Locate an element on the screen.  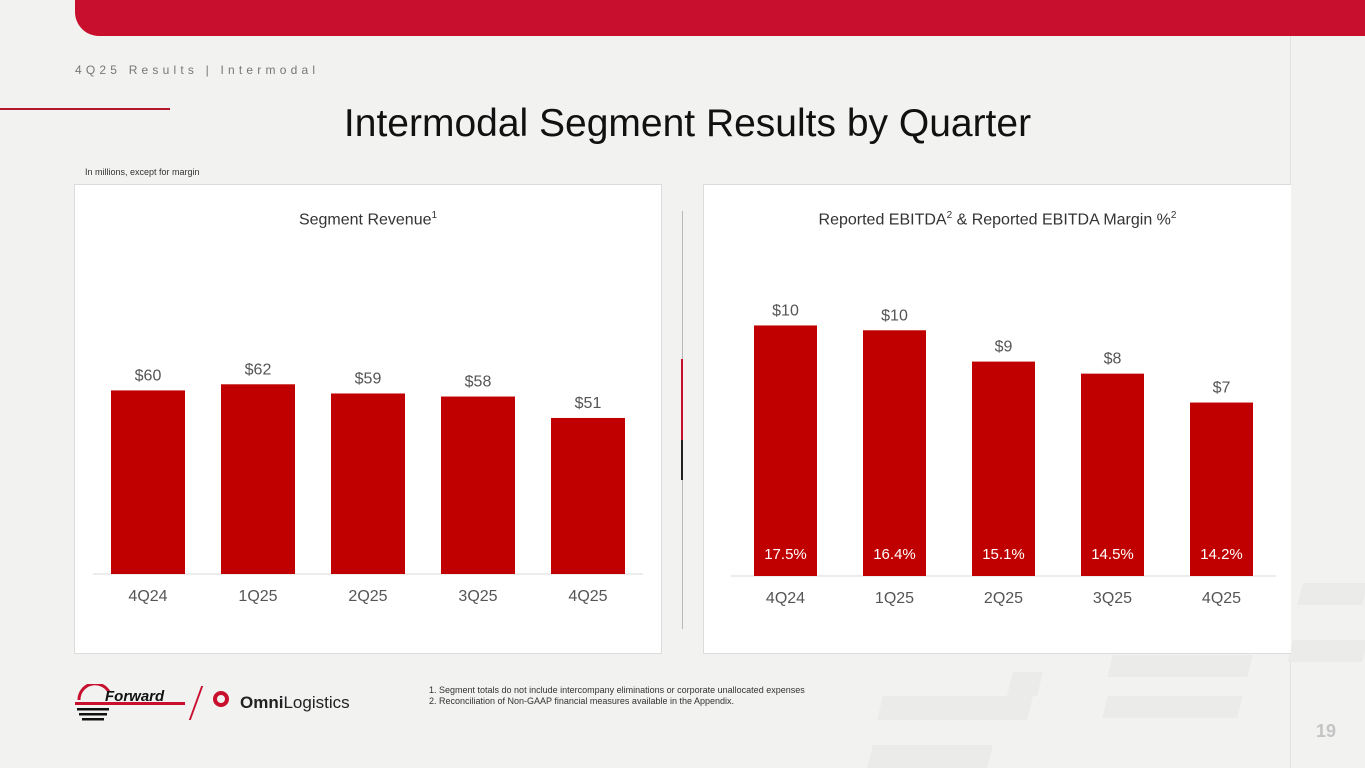
logo-separator is located at coordinates (196, 703).